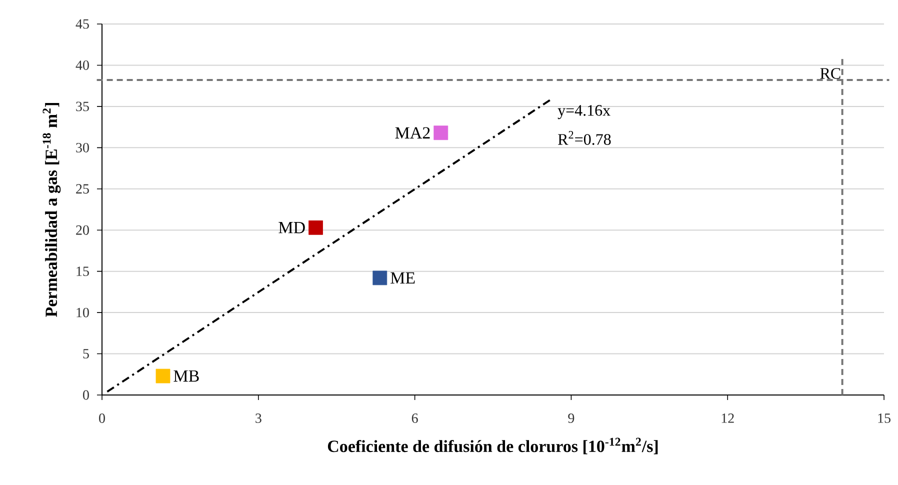  Describe the element at coordinates (584, 138) in the screenshot. I see `annotation: R$^{2}$=0.78` at that location.